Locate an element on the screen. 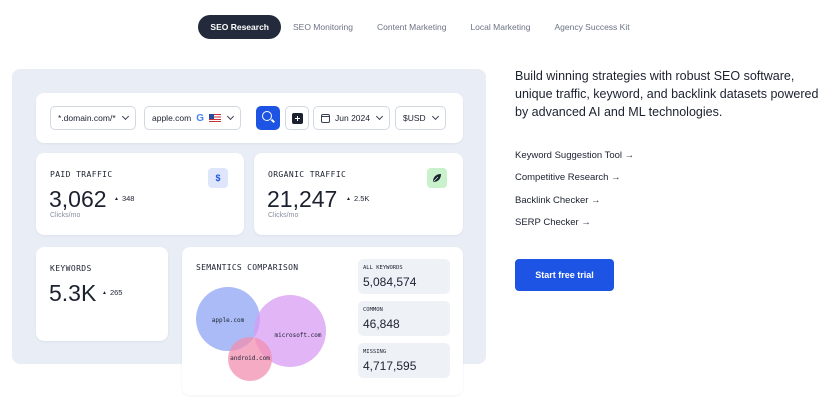  tab-agency-success-kit: Agency Success Kit is located at coordinates (592, 27).